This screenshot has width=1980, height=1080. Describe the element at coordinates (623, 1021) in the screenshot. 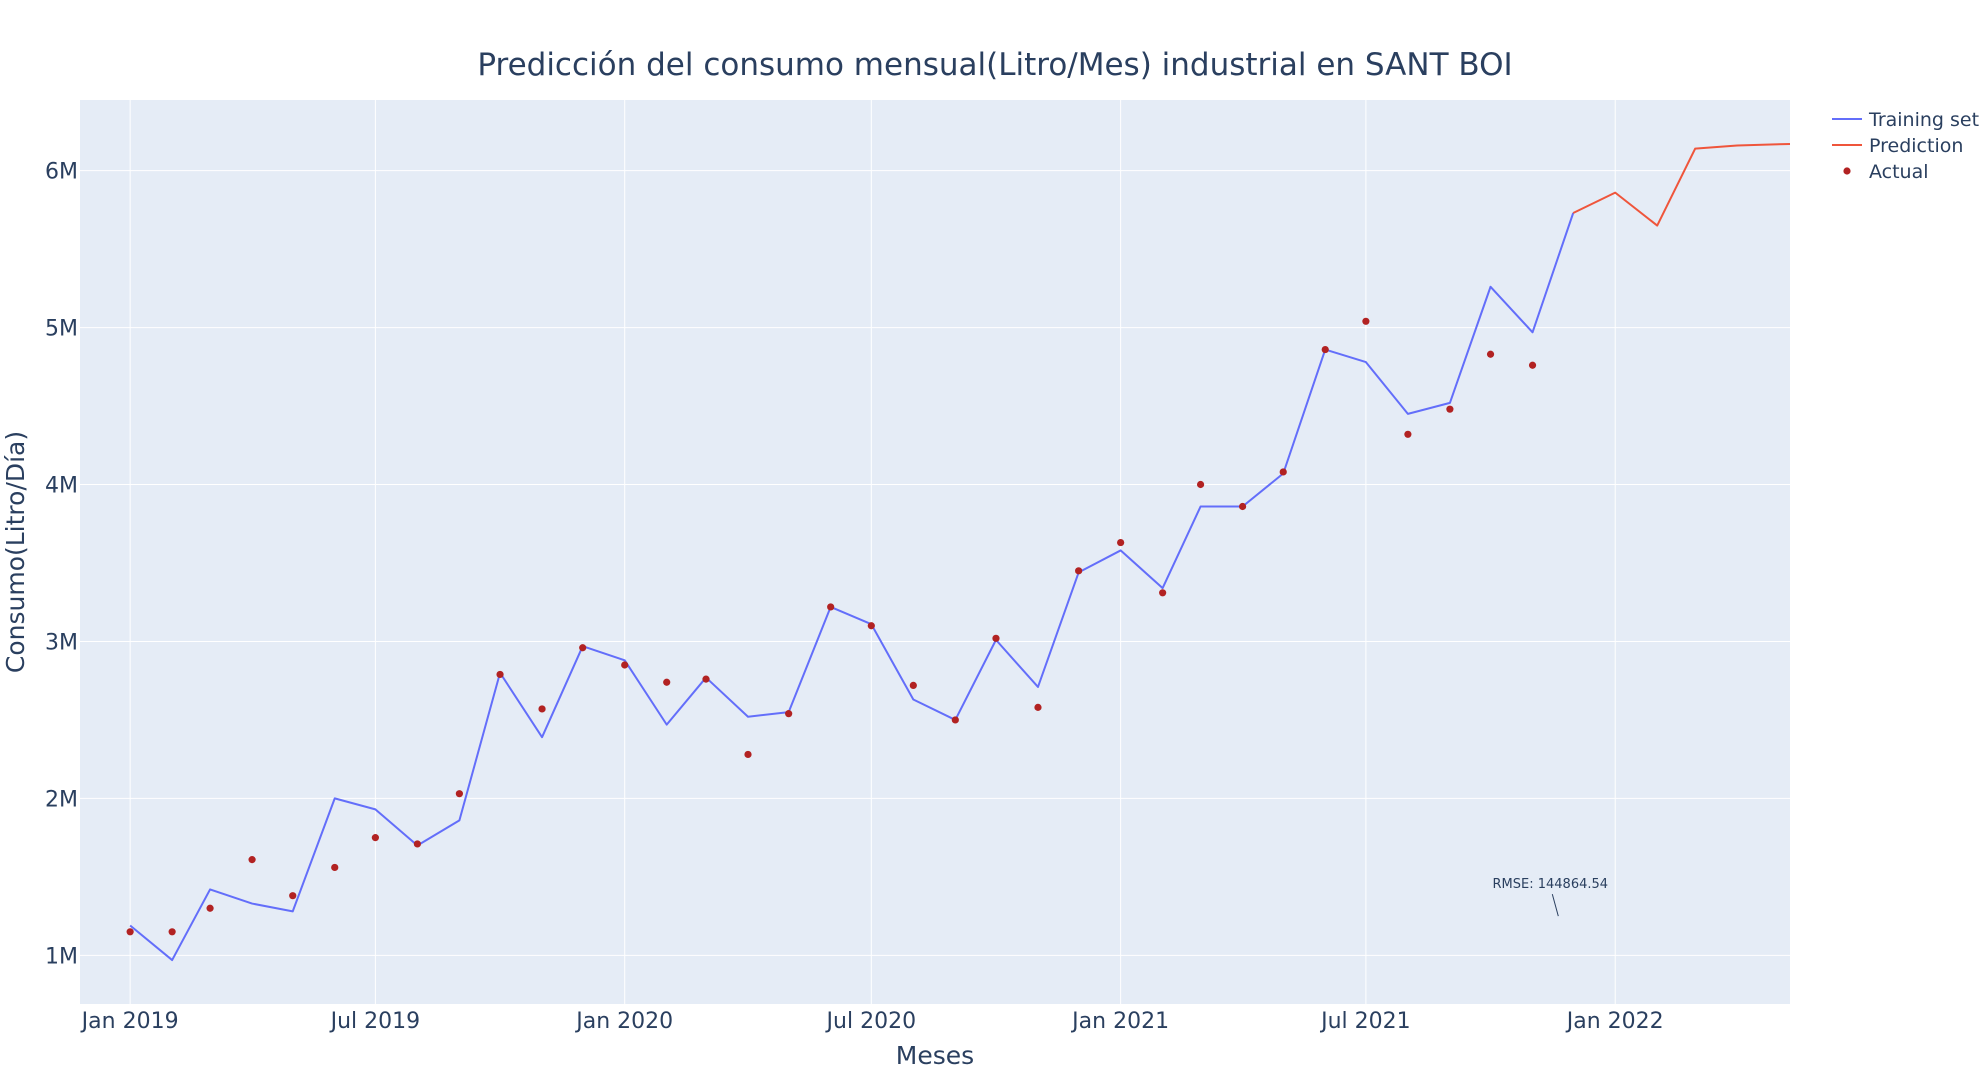

I see `x-tick-label: Jan 2020` at that location.